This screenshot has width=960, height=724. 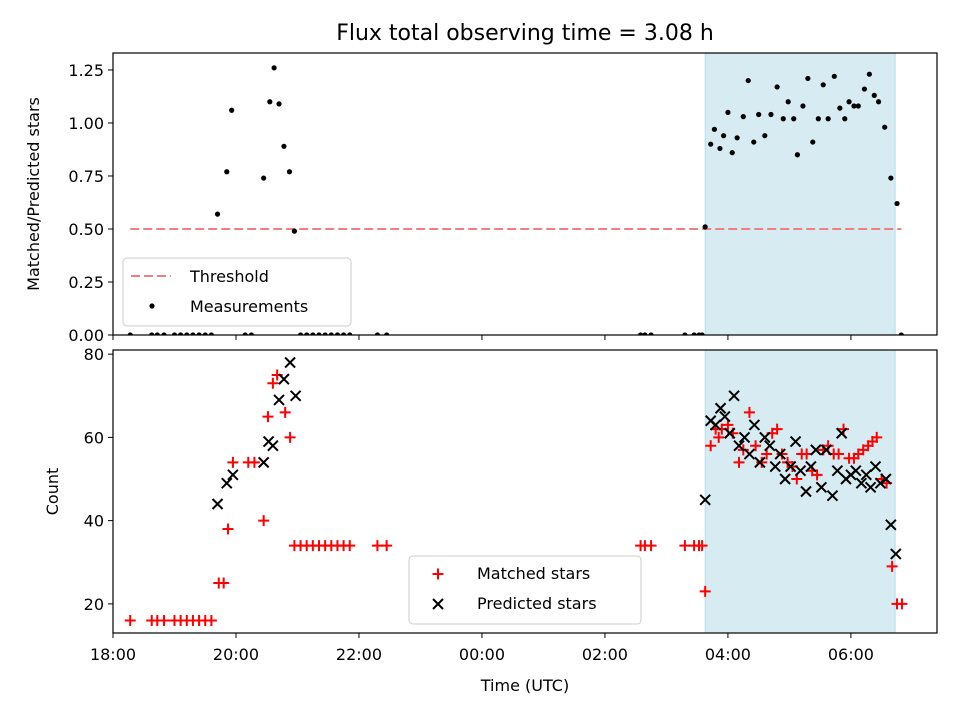 I want to click on count-xtick-label-1: 20:00, so click(x=236, y=654).